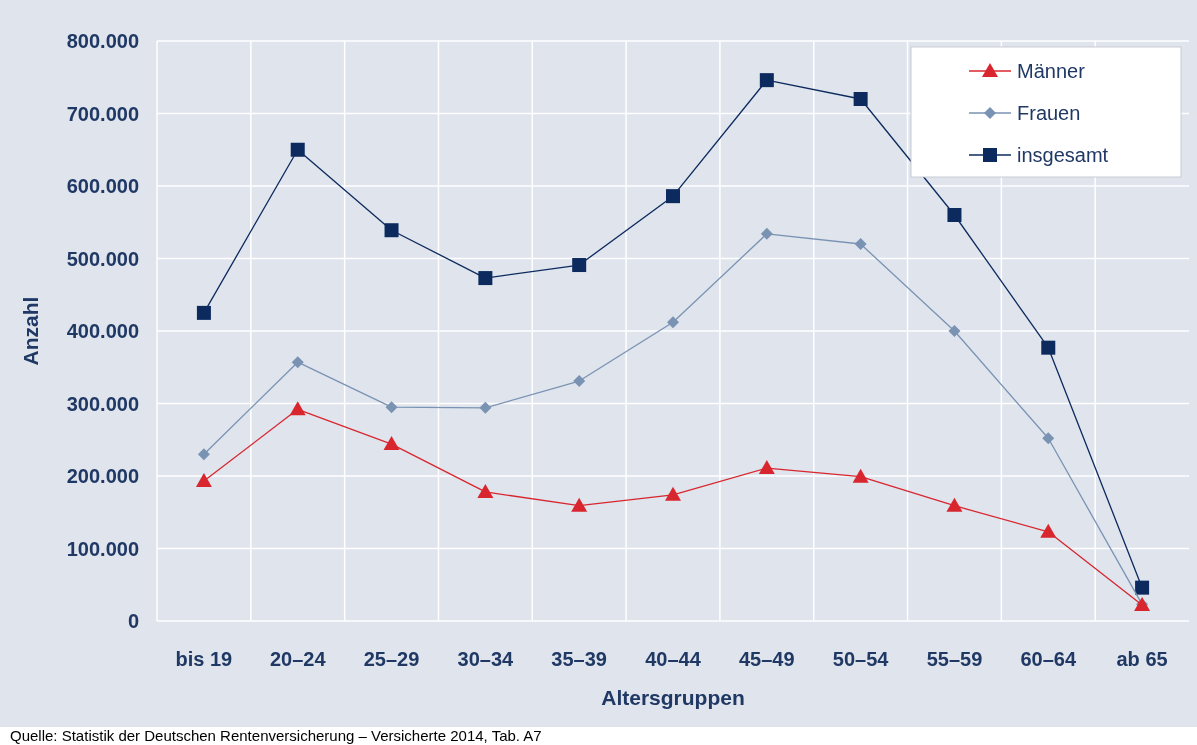 The height and width of the screenshot is (745, 1197). What do you see at coordinates (954, 659) in the screenshot?
I see `x-tick-label: 55–59` at bounding box center [954, 659].